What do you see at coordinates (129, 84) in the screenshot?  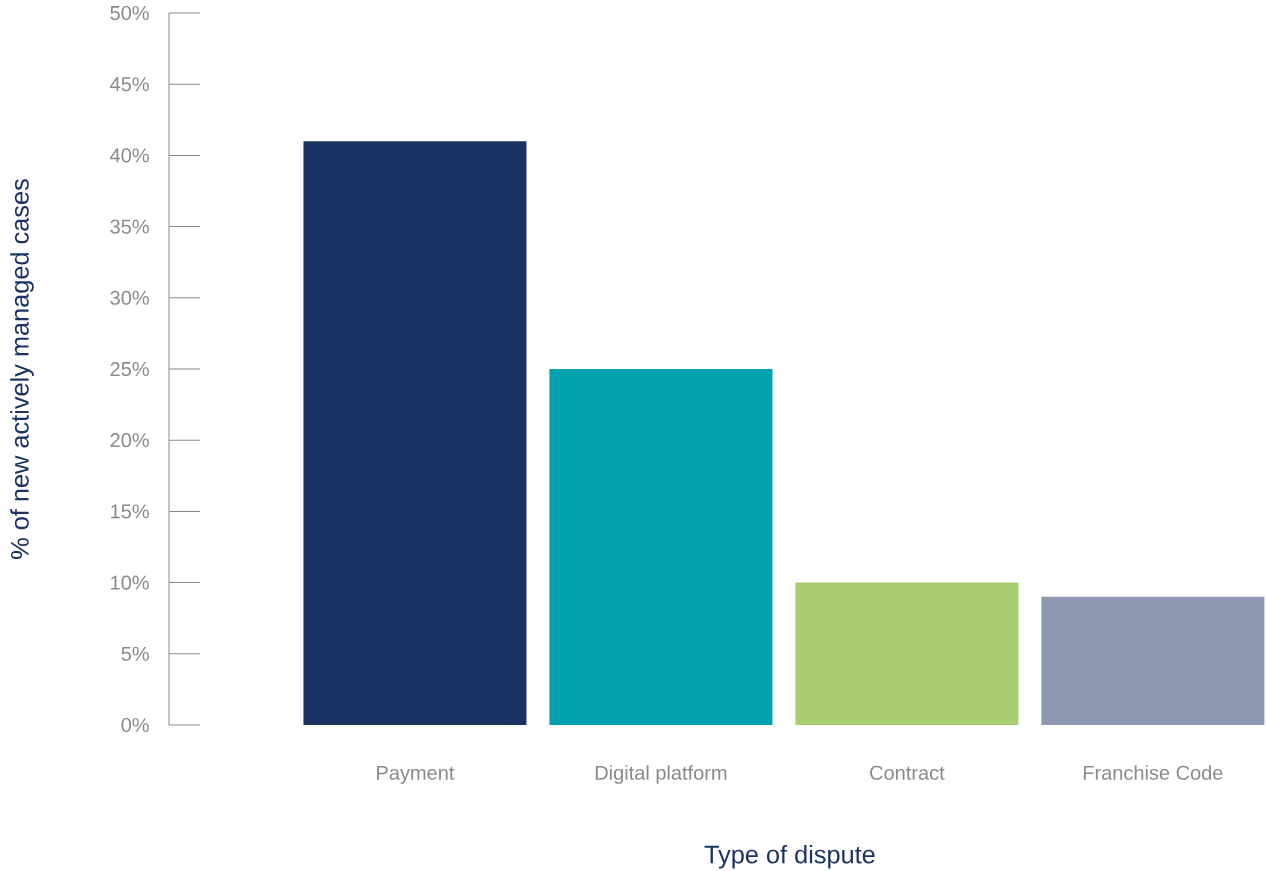 I see `y-tick-label: 45%` at bounding box center [129, 84].